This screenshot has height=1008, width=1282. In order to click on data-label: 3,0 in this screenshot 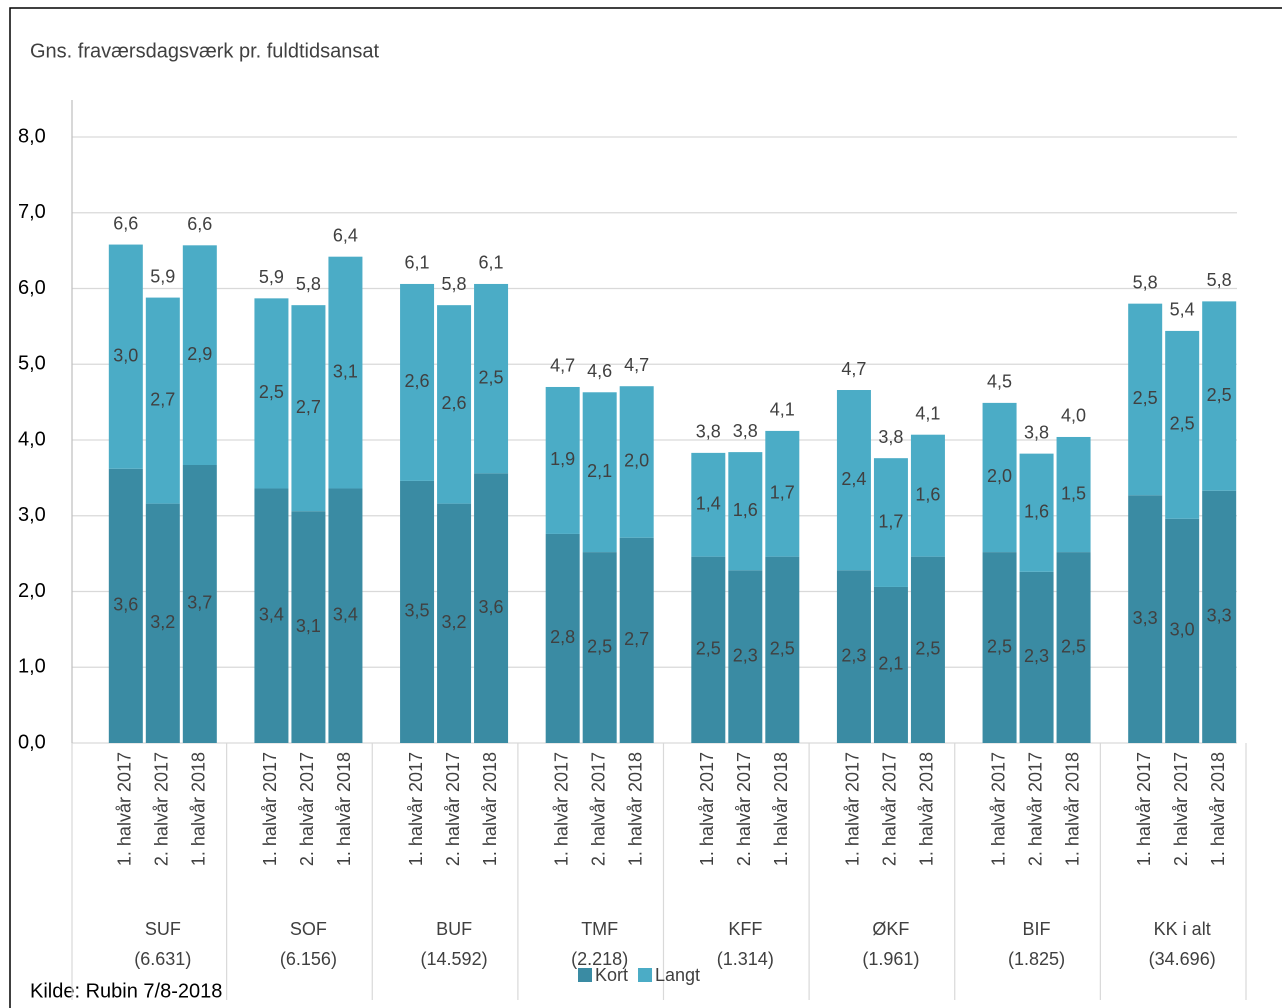, I will do `click(1182, 630)`.